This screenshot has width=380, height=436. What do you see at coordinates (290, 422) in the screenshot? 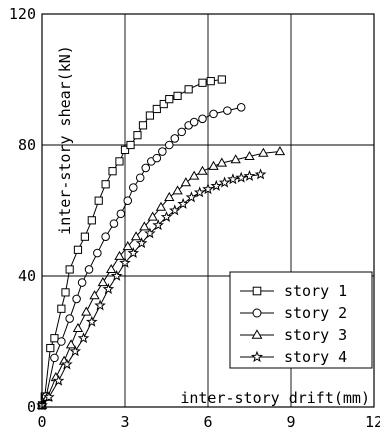
I see `x-tick-label: 9` at bounding box center [290, 422].